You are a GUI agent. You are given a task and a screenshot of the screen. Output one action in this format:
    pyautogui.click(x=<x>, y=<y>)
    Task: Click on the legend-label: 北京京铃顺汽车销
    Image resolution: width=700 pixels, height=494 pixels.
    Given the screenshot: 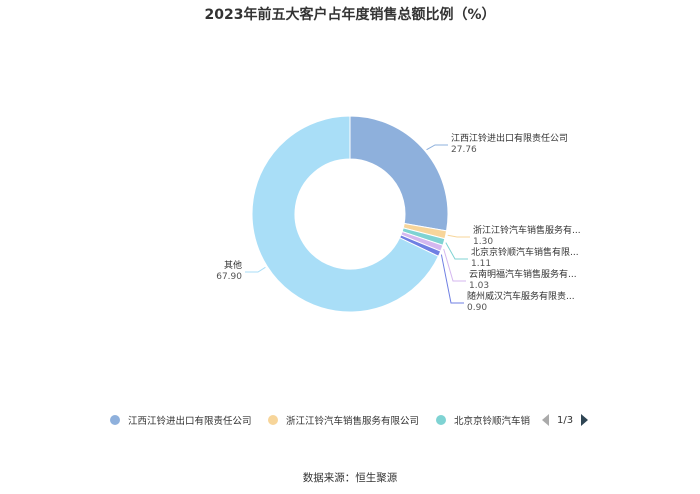 What is the action you would take?
    pyautogui.click(x=492, y=421)
    